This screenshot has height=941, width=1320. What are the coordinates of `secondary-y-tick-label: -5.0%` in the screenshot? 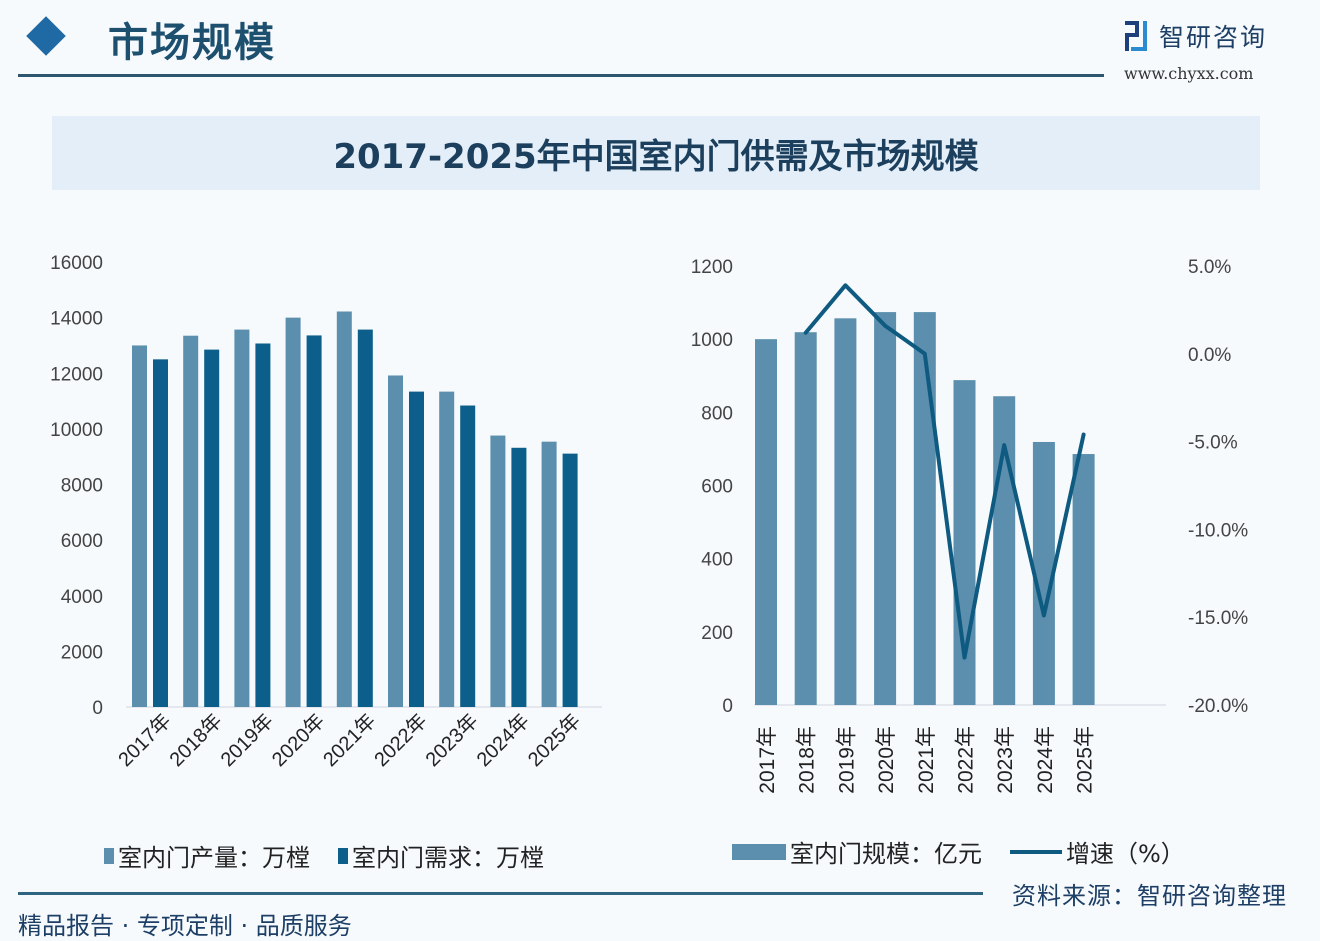 It's located at (1213, 443).